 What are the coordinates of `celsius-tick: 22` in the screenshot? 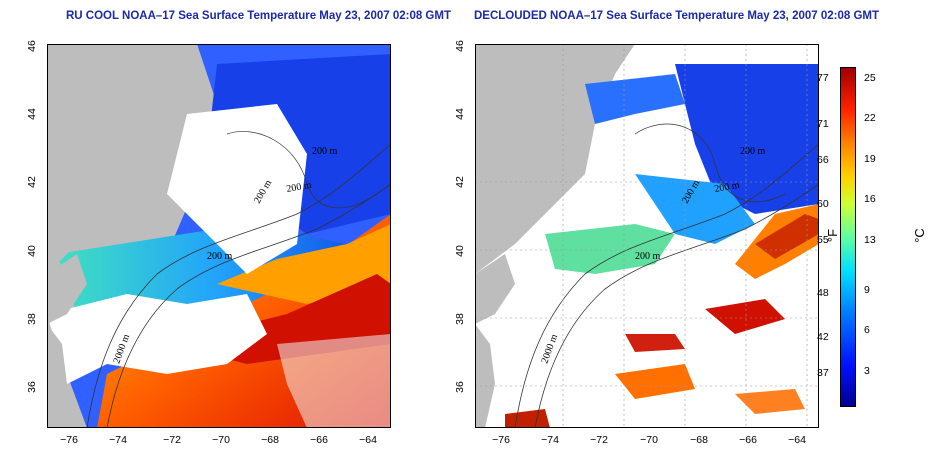 It's located at (870, 118).